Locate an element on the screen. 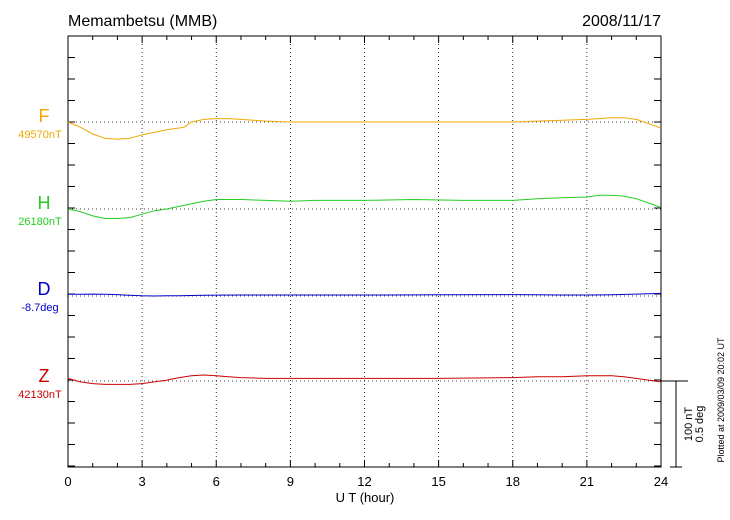 The width and height of the screenshot is (730, 520). x-tick-label-12: 12 is located at coordinates (364, 481).